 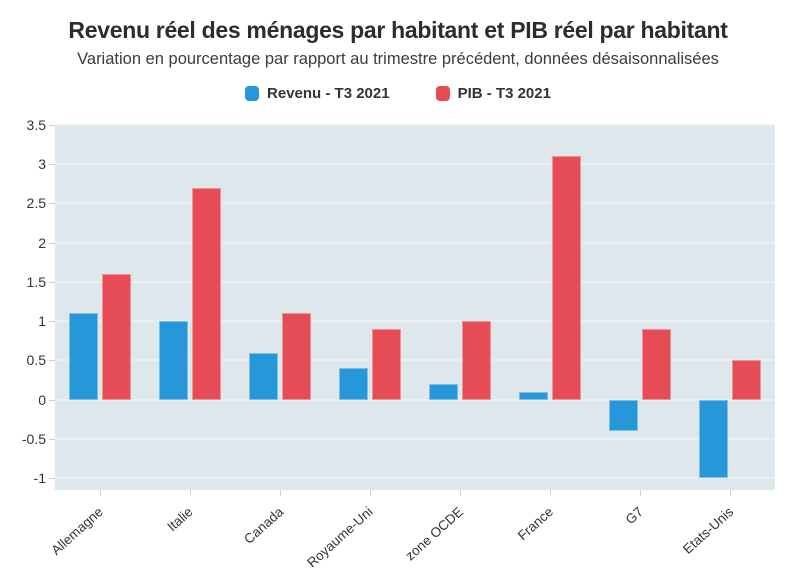 I want to click on bar-revenu-allemagne, so click(x=83, y=356).